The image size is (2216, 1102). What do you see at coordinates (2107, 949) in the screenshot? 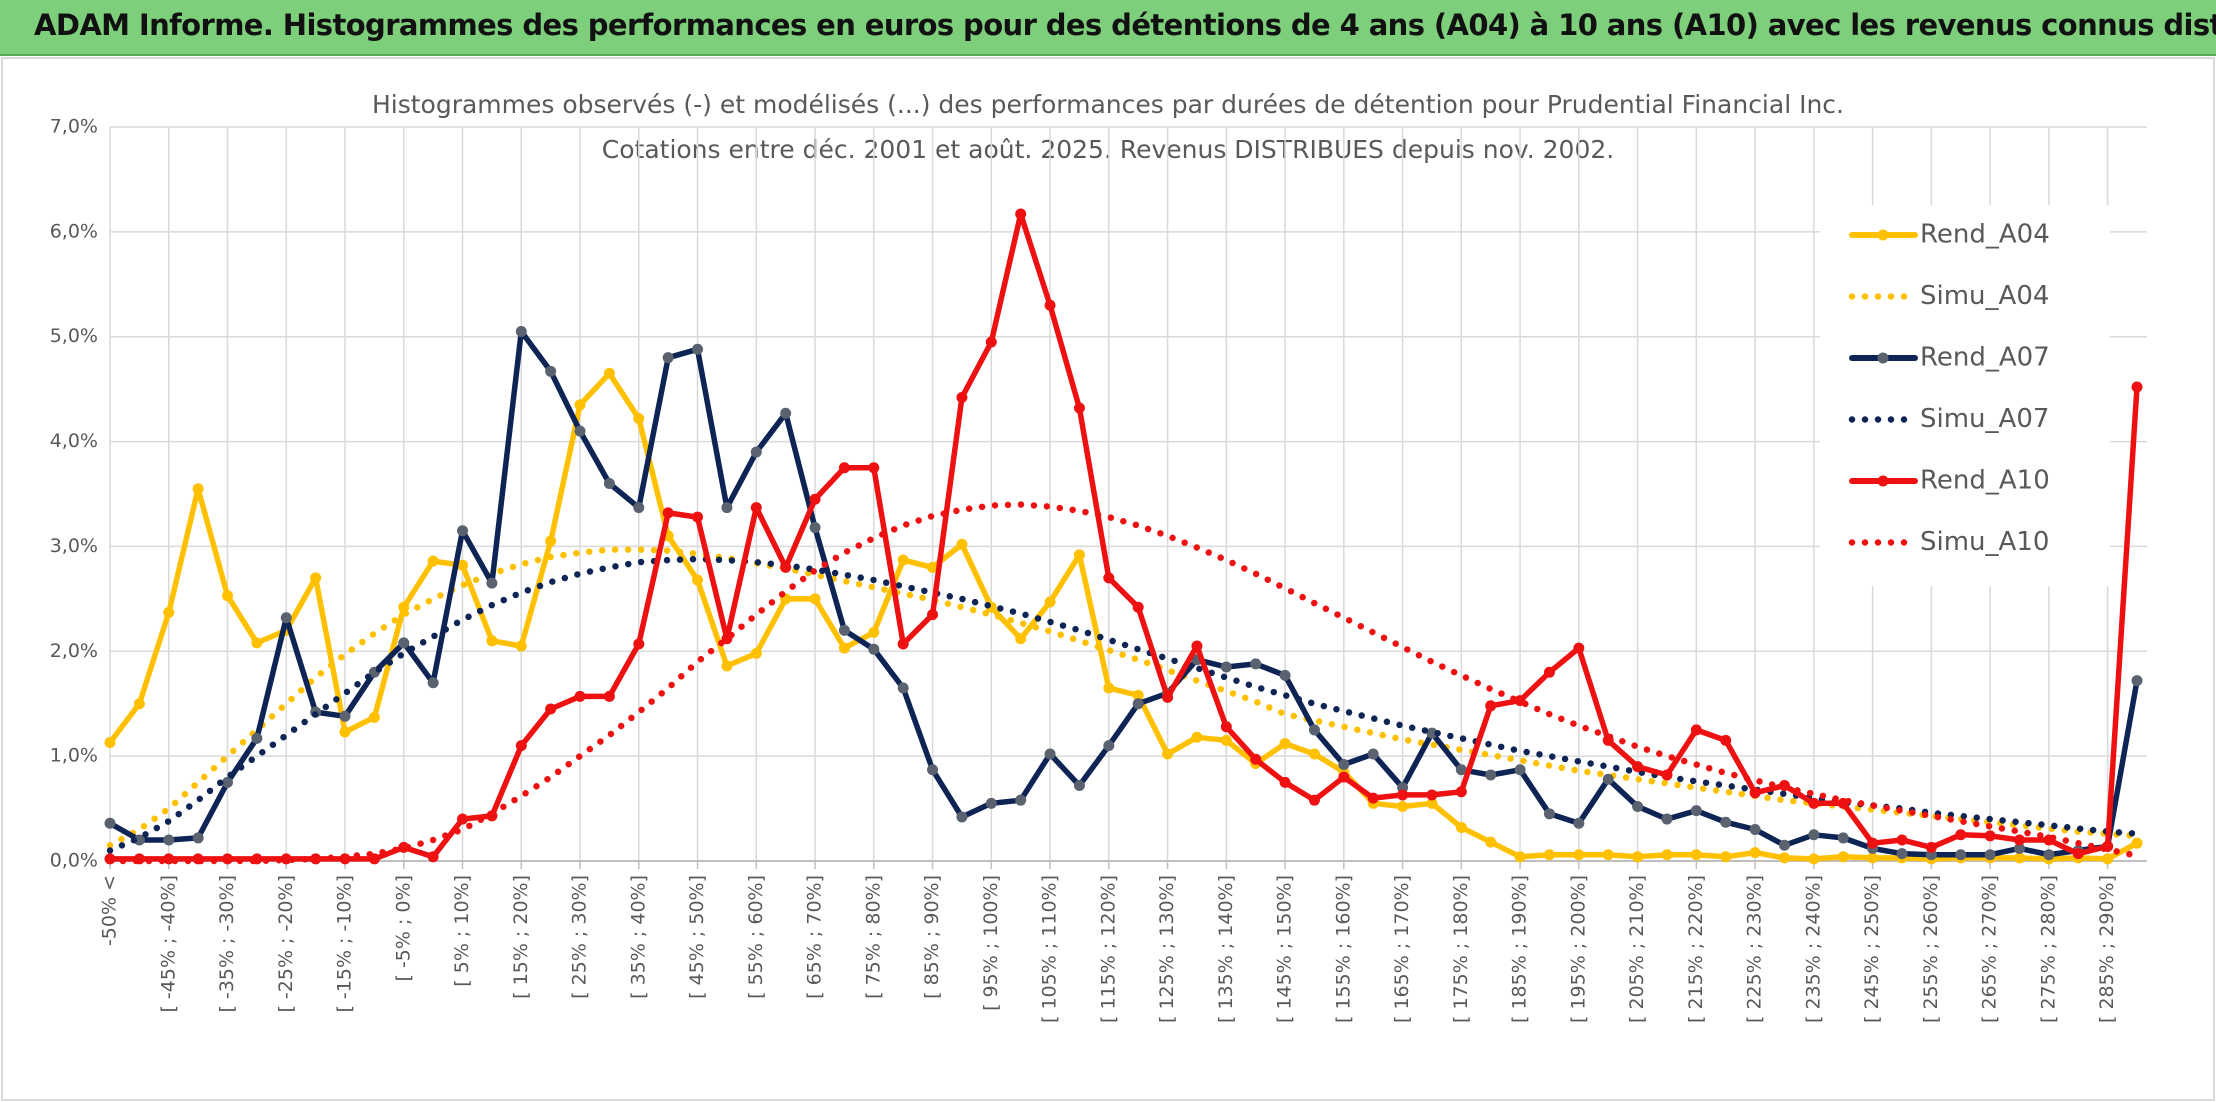
I see `x-tick-label: [ 285% ; 290%]` at bounding box center [2107, 949].